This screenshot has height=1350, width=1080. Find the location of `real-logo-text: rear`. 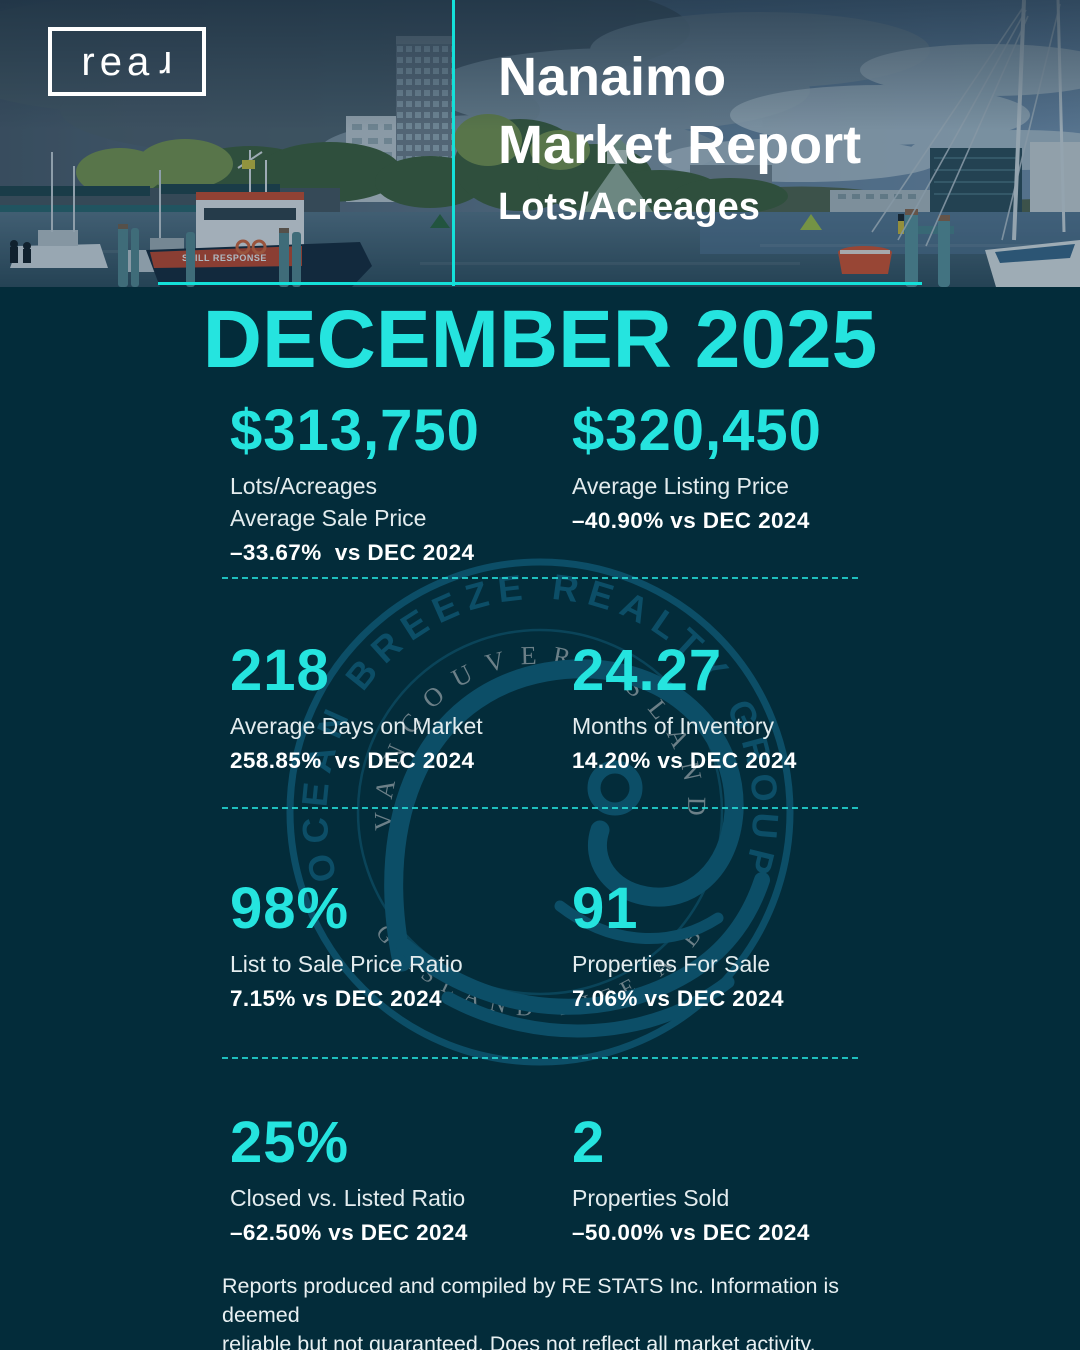

real-logo-text: rear is located at coordinates (127, 63).